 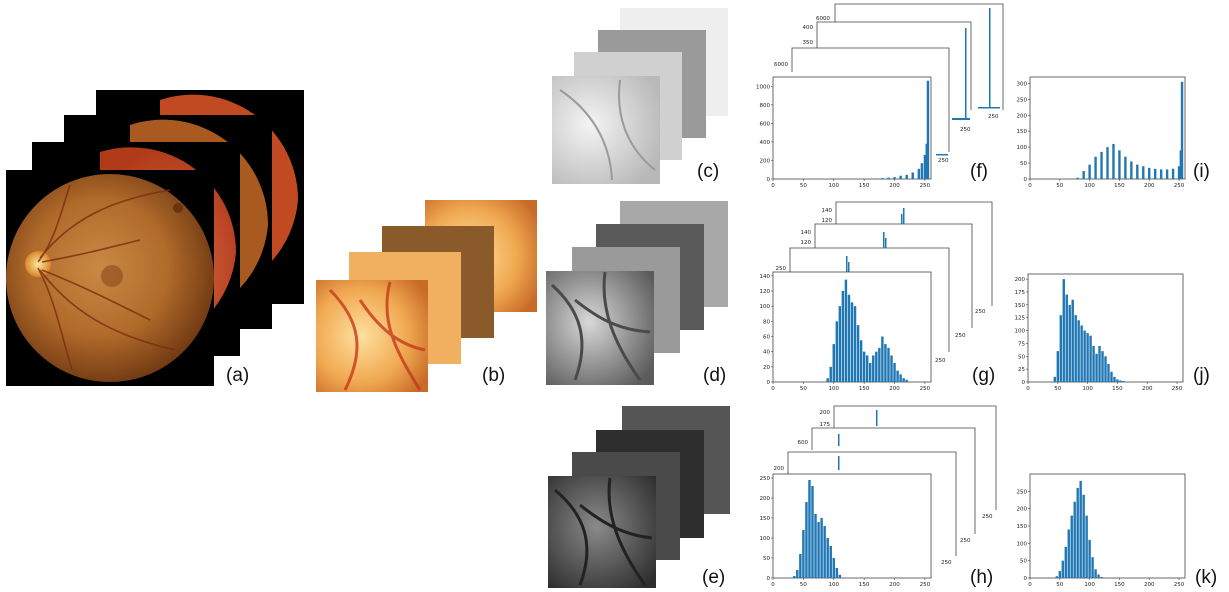 What do you see at coordinates (1020, 293) in the screenshot?
I see `y-tick-label: 175` at bounding box center [1020, 293].